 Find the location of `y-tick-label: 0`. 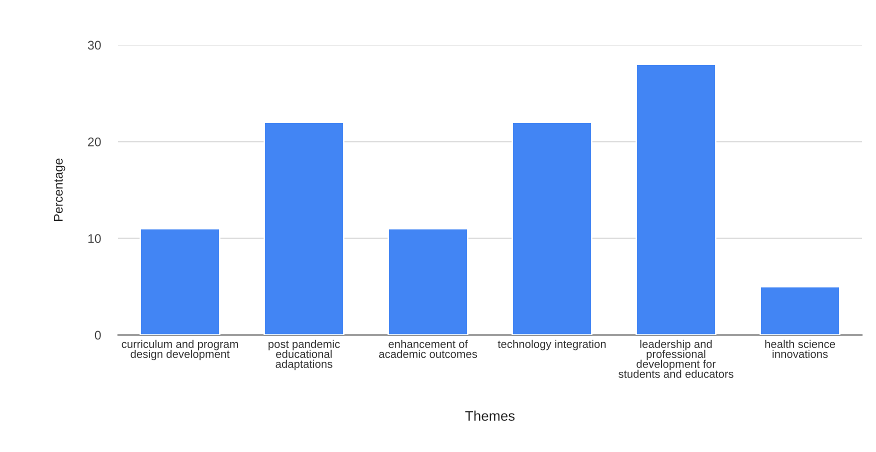

y-tick-label: 0 is located at coordinates (97, 335).